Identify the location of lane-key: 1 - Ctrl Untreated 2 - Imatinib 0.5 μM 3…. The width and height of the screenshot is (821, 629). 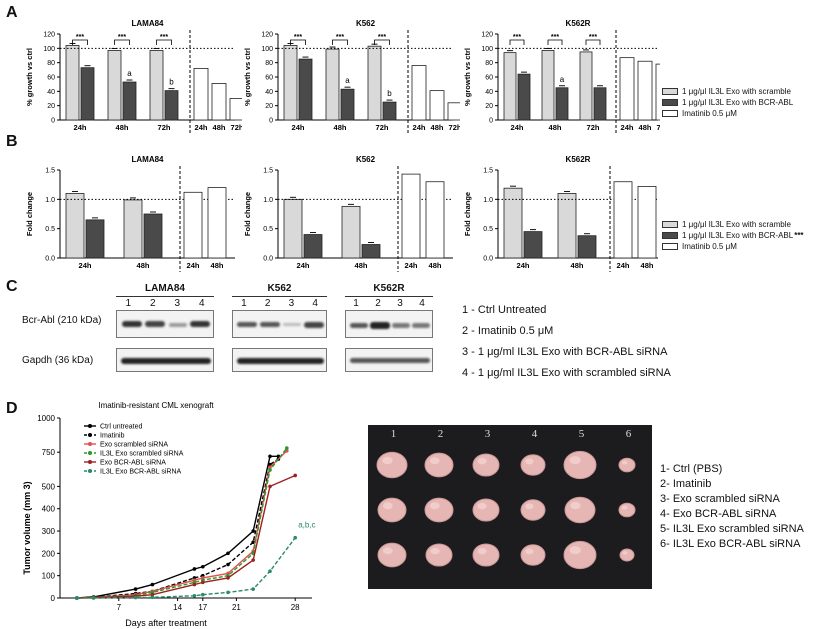
(566, 342).